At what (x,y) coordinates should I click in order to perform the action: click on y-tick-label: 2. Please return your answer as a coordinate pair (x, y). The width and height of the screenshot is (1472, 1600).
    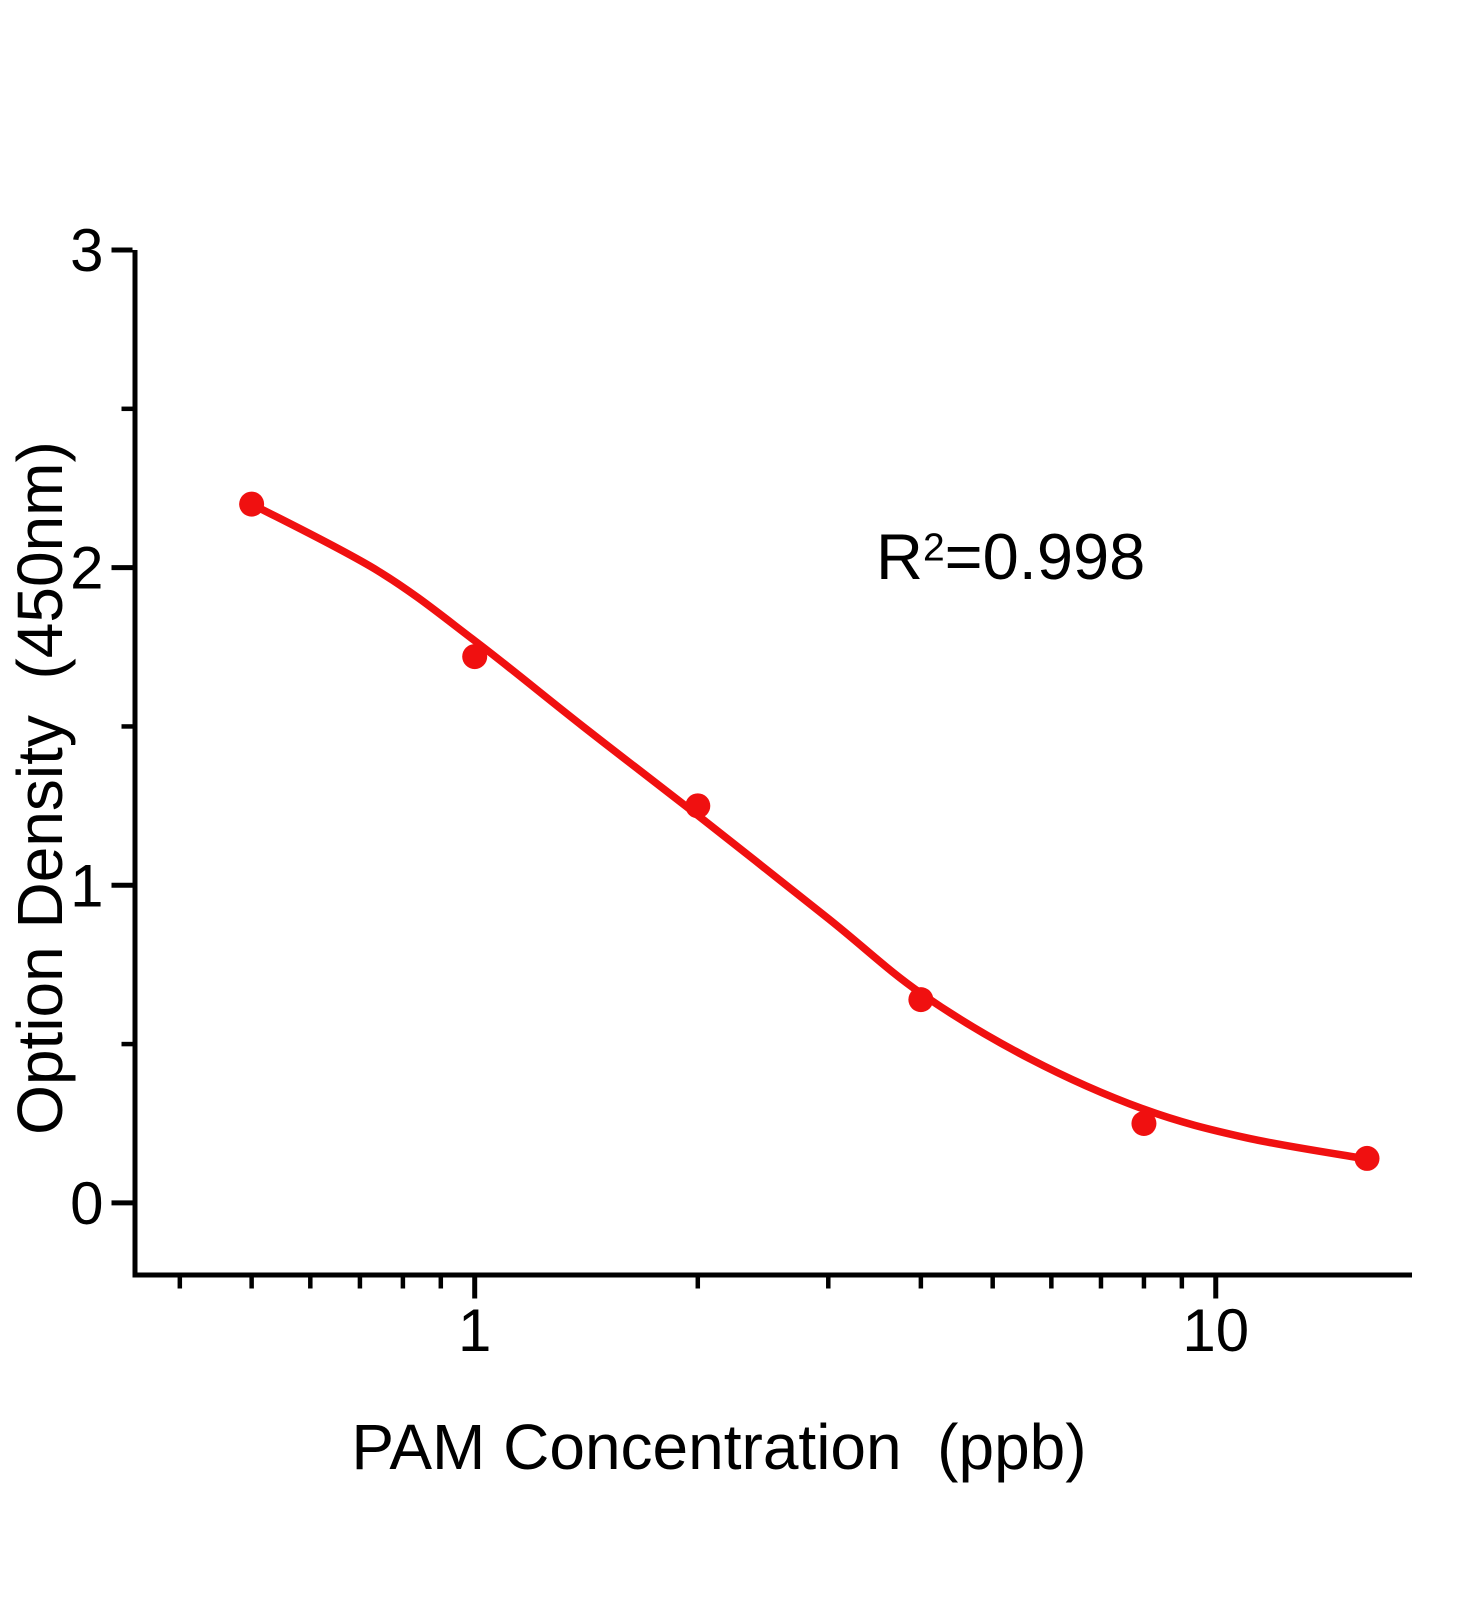
    Looking at the image, I should click on (86, 568).